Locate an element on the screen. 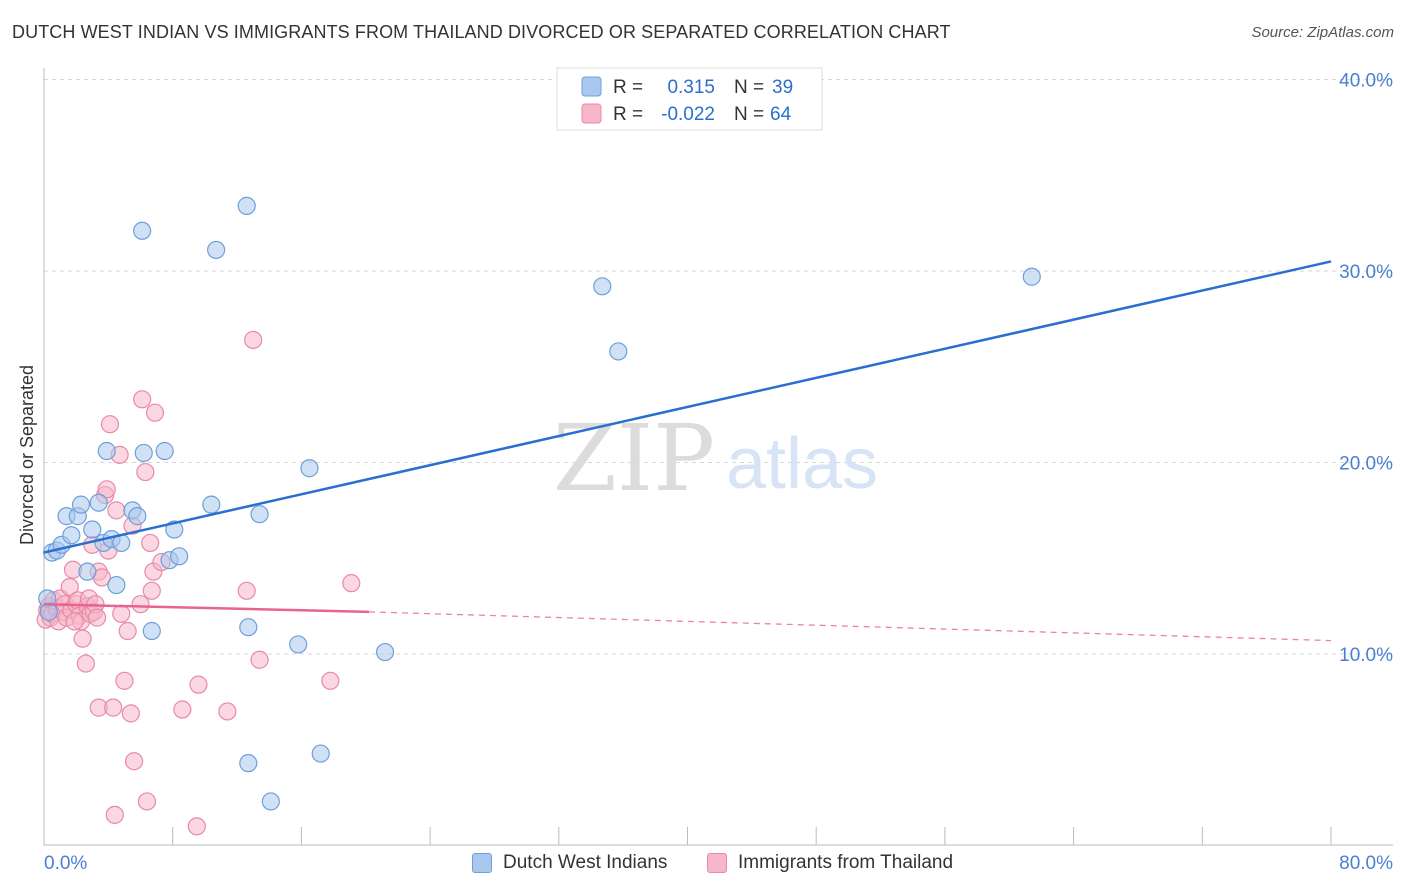 This screenshot has height=892, width=1406. legend-r-label-blue: R = is located at coordinates (628, 87).